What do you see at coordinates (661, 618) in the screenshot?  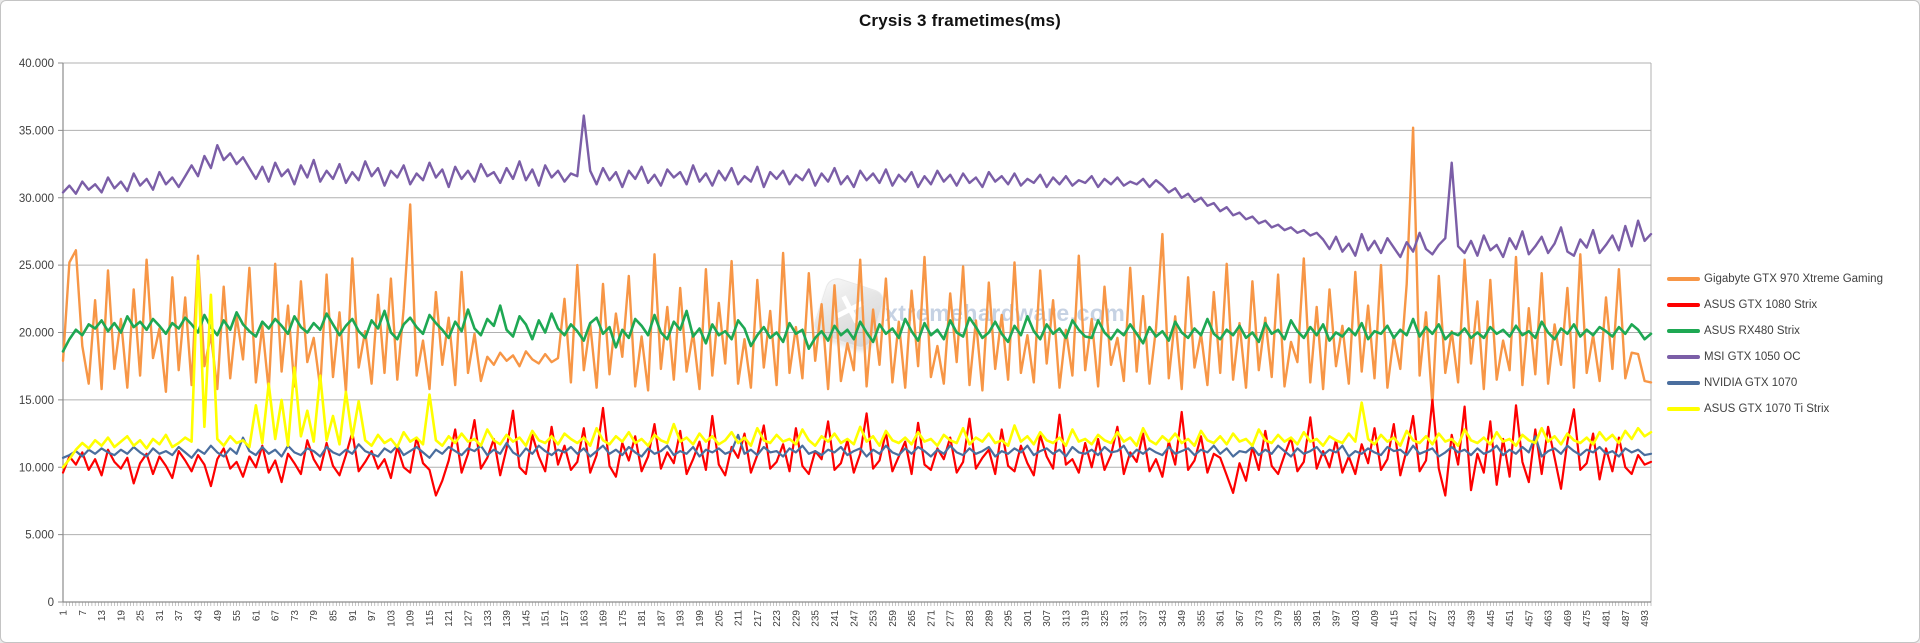 I see `x-axis-label: 187` at bounding box center [661, 618].